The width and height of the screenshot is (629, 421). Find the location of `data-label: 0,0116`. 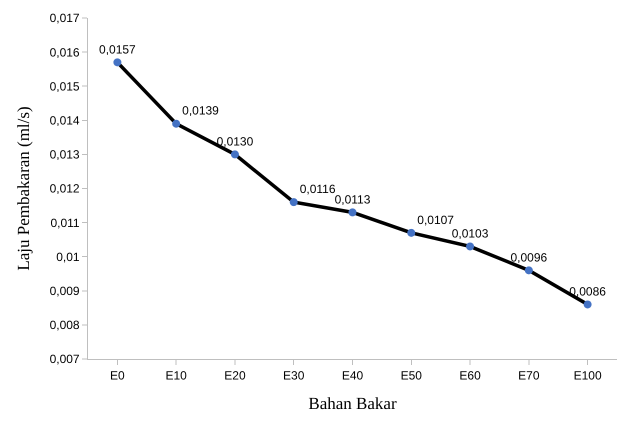

data-label: 0,0116 is located at coordinates (318, 189).